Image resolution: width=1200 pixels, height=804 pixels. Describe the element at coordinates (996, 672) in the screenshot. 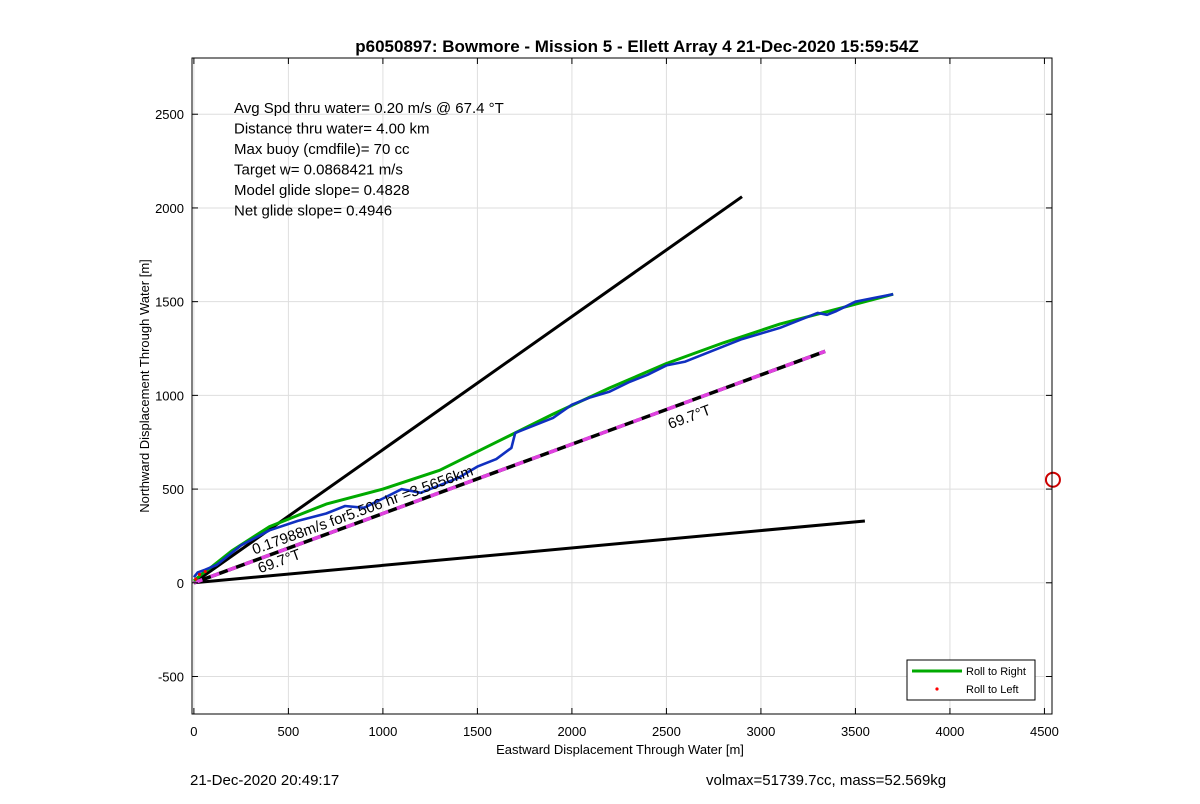

I see `legend-entry: Roll to Right` at that location.